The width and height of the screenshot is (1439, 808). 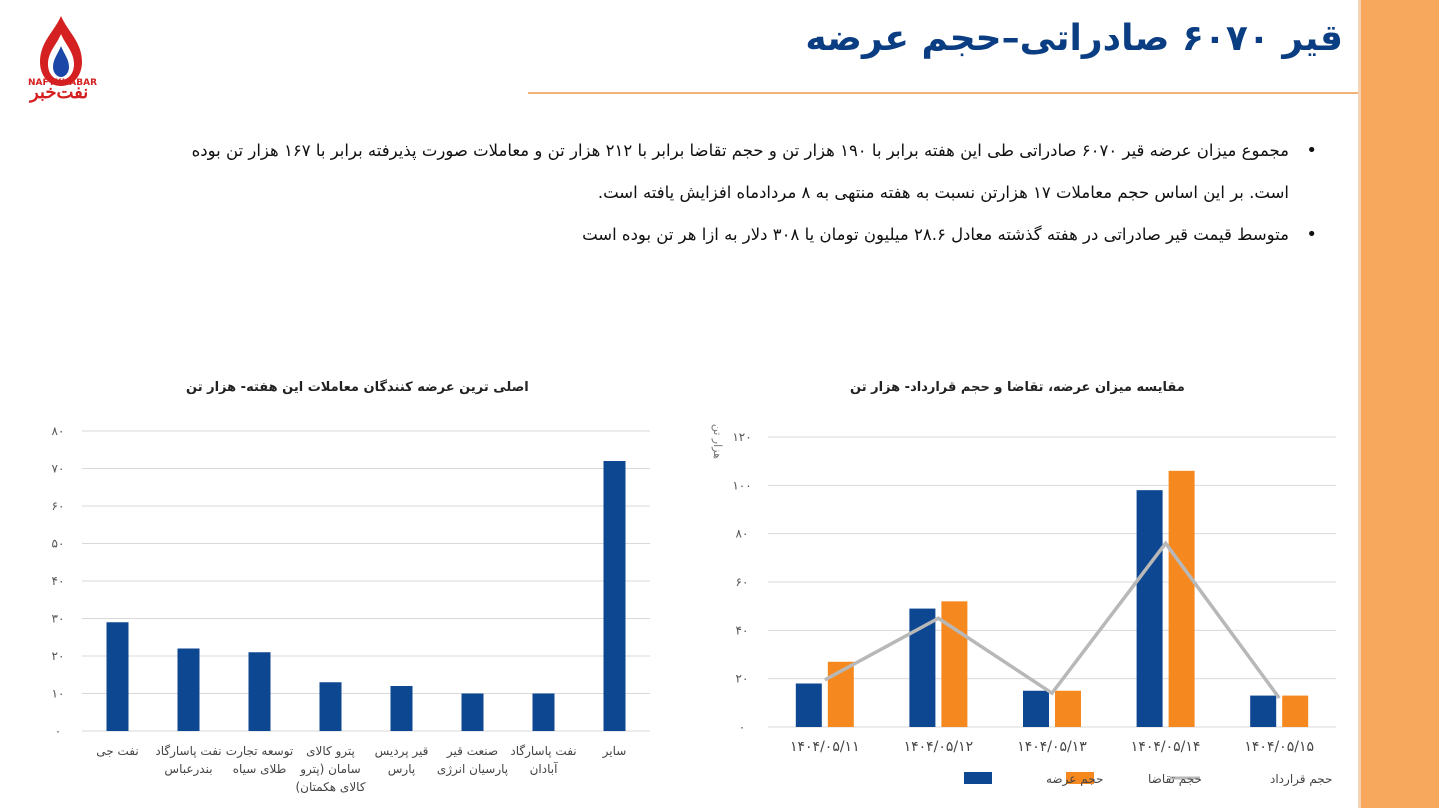 What do you see at coordinates (825, 747) in the screenshot?
I see `x-tick-label: ۱۴۰۴/۰۵/۱۱` at bounding box center [825, 747].